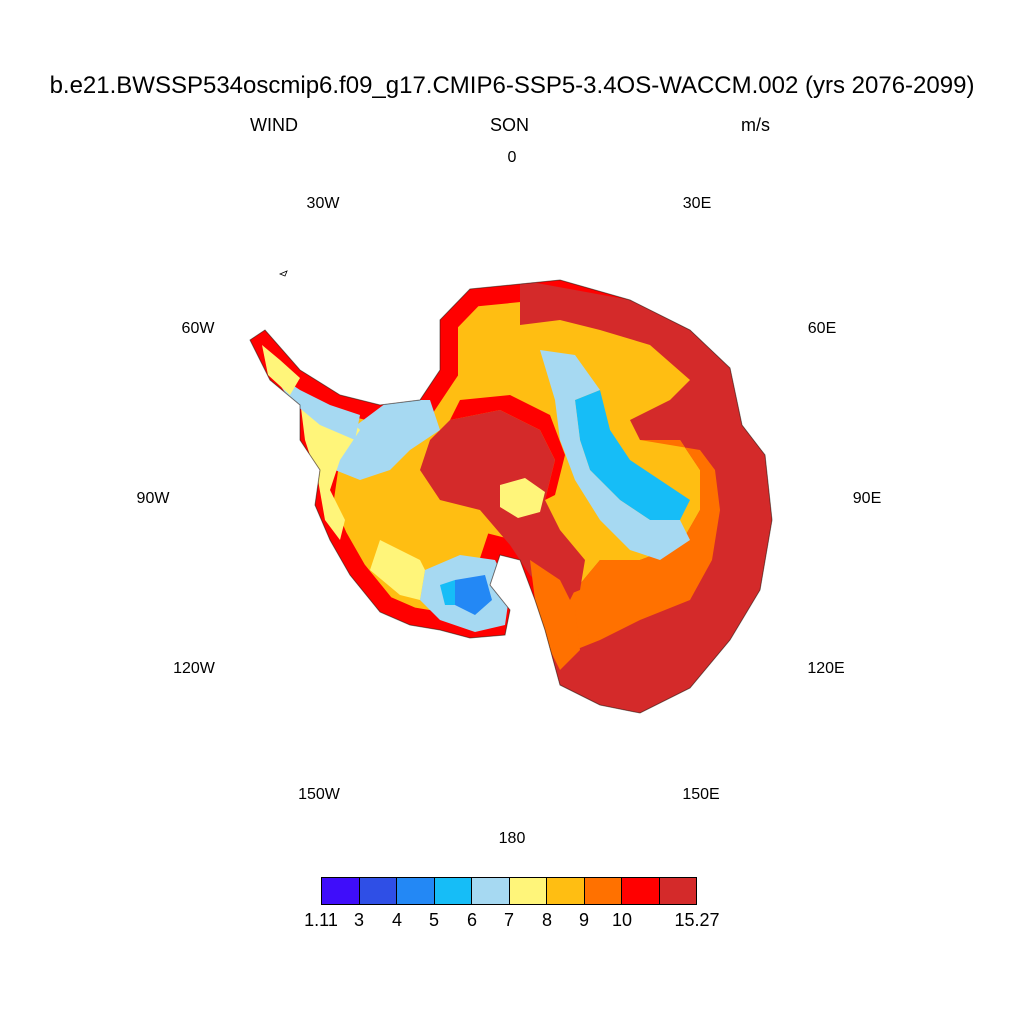  Describe the element at coordinates (622, 920) in the screenshot. I see `colorbar-label-9: 10` at that location.